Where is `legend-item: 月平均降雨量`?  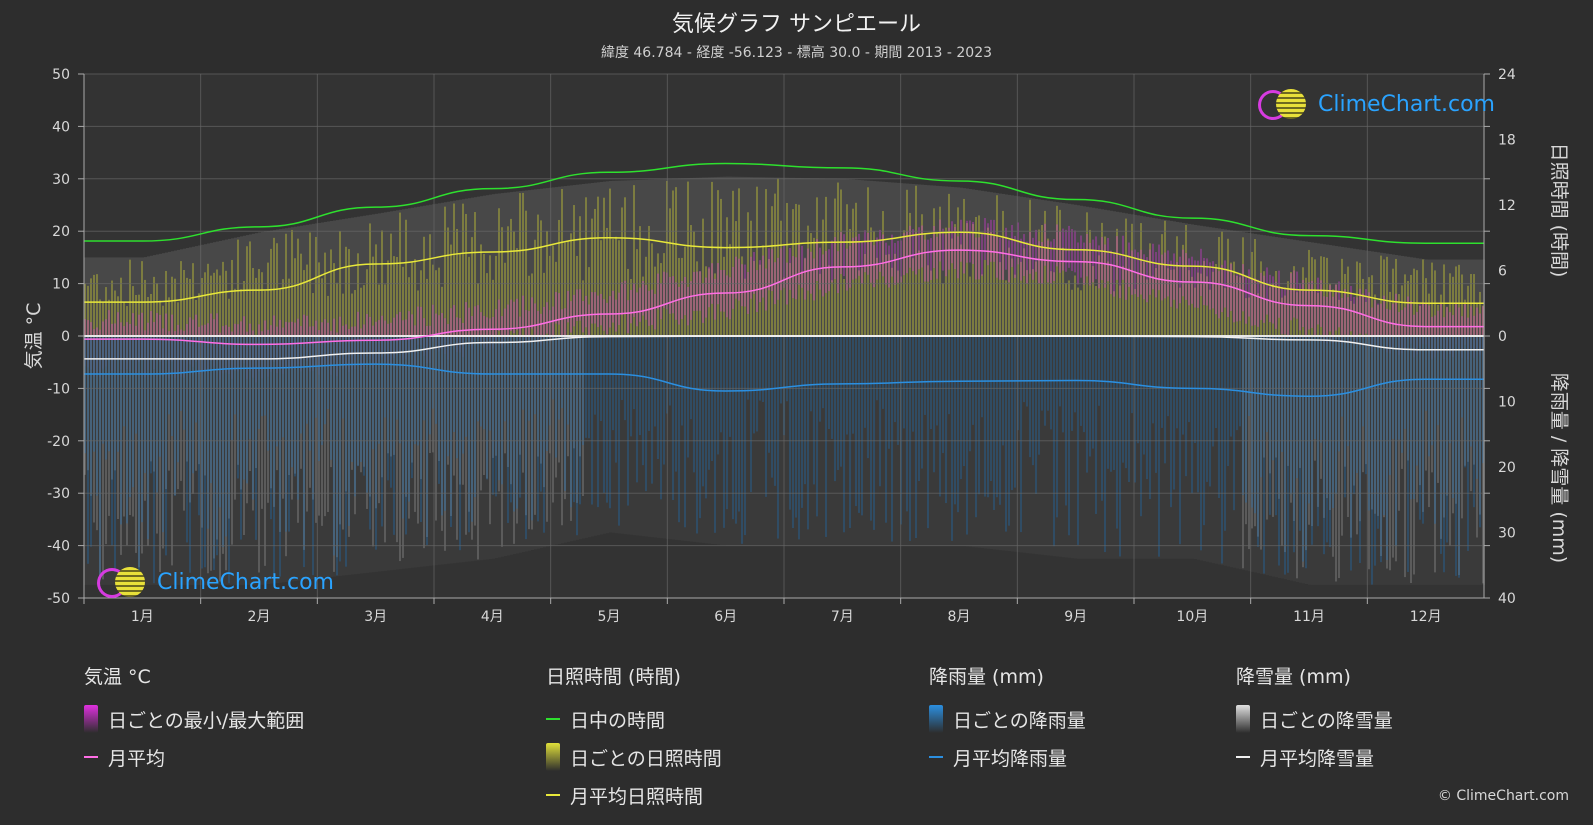
legend-item: 月平均降雨量 is located at coordinates (1007, 757).